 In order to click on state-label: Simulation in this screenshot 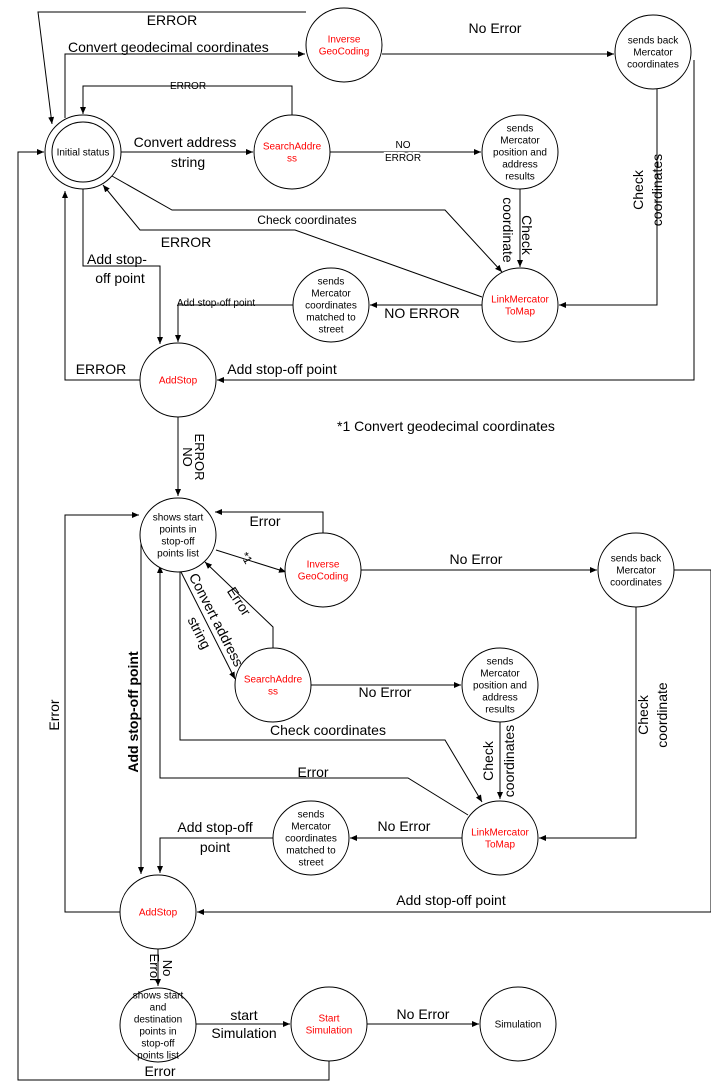, I will do `click(518, 1025)`.